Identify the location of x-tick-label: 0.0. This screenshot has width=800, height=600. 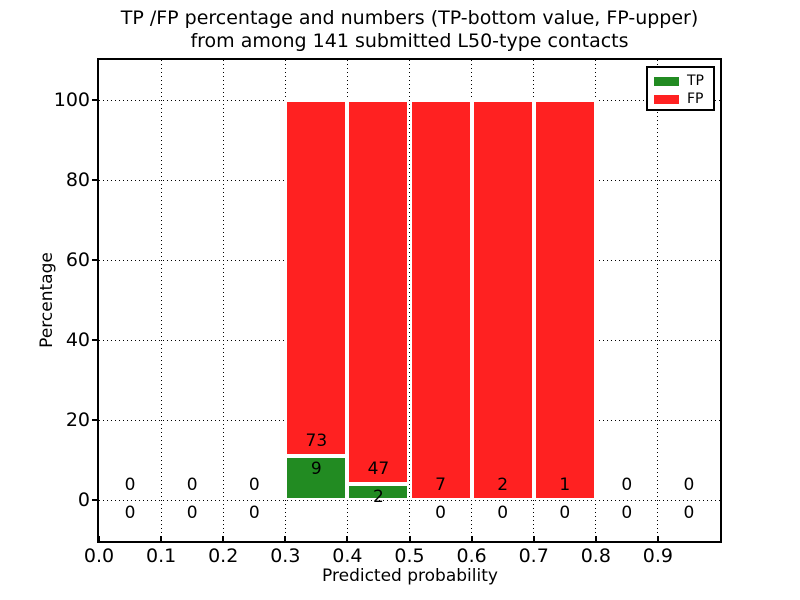
(99, 556).